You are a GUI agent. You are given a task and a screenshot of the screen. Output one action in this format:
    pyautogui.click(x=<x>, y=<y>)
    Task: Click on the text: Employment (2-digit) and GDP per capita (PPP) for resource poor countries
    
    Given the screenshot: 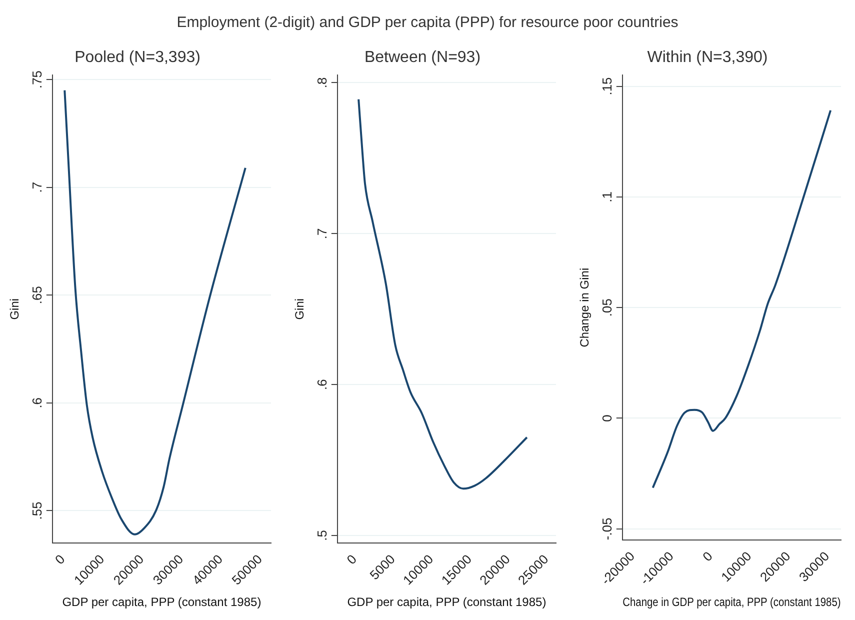 What is the action you would take?
    pyautogui.click(x=428, y=22)
    